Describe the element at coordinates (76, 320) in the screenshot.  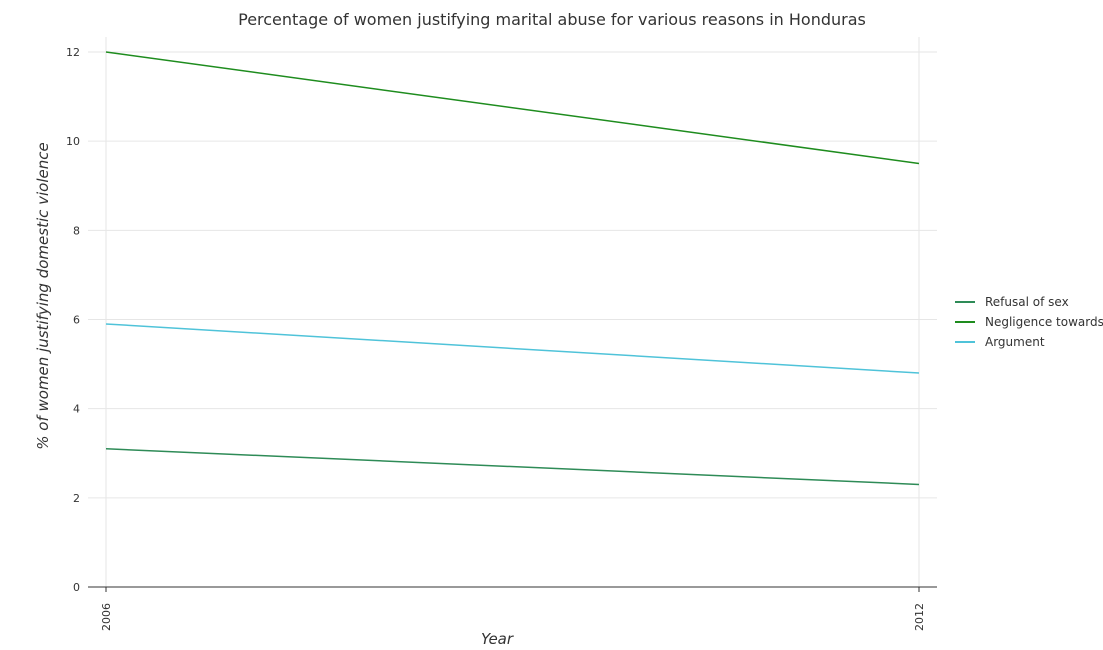
I see `y-tick-label: 6` at that location.